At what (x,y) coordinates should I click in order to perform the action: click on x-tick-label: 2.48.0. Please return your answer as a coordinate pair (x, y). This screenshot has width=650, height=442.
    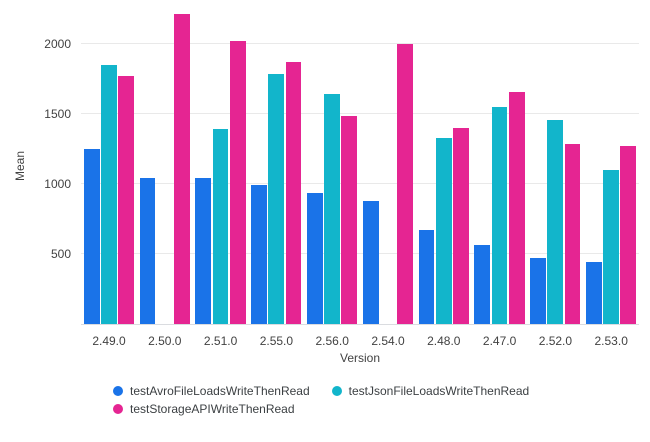
    Looking at the image, I should click on (444, 341).